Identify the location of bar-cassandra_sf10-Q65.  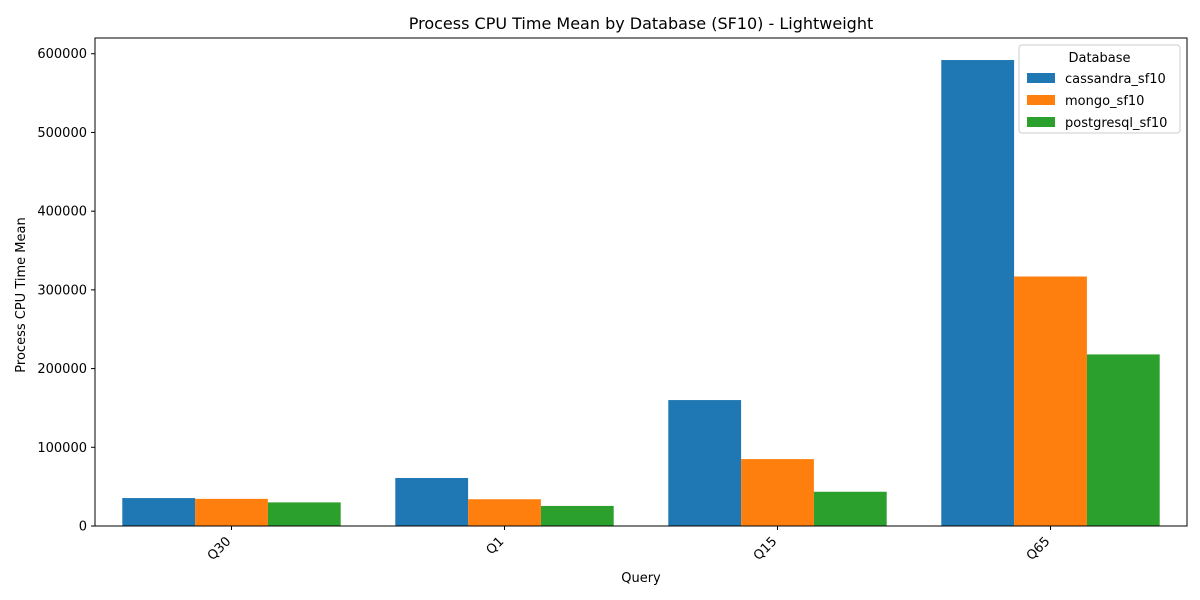
(978, 293).